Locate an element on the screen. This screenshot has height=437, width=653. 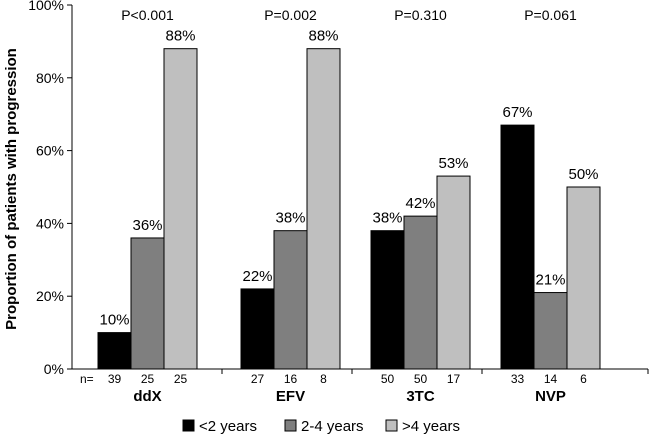
n-value: 39 is located at coordinates (115, 379).